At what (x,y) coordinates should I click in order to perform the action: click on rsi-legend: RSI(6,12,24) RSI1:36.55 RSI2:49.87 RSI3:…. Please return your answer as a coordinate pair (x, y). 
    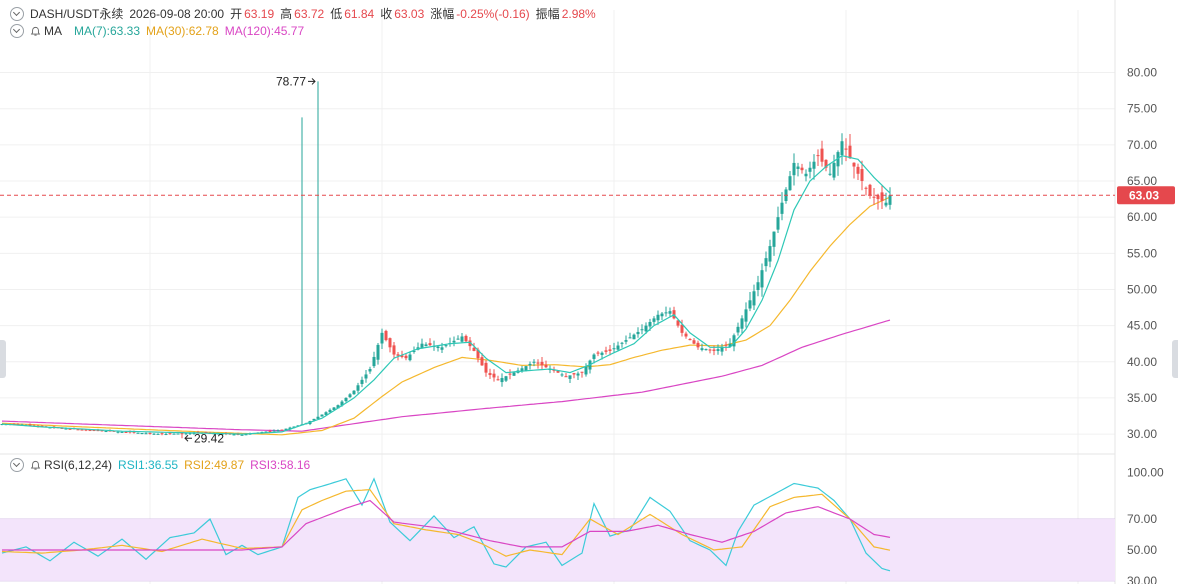
    Looking at the image, I should click on (158, 465).